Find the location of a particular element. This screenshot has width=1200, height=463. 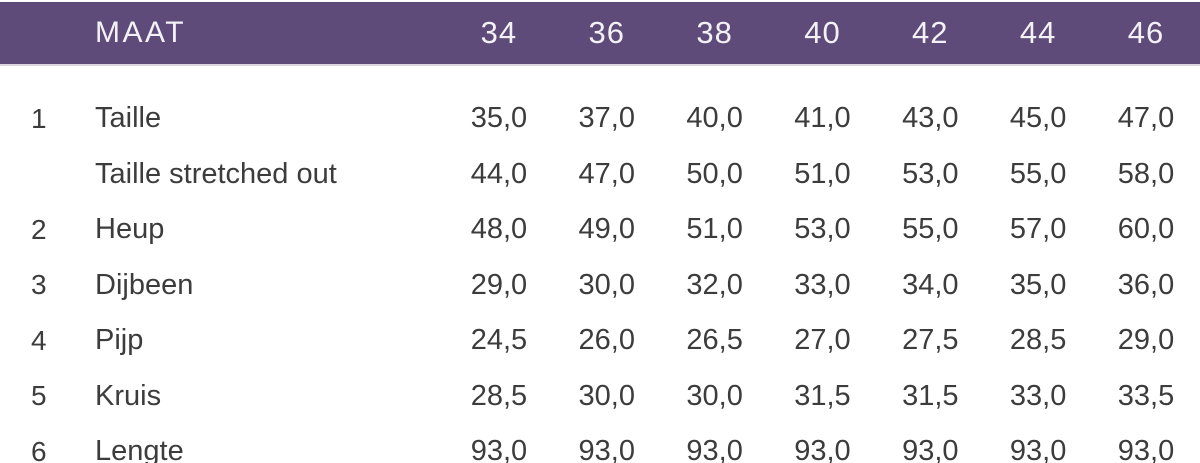

row-label: Dijbeen is located at coordinates (144, 284).